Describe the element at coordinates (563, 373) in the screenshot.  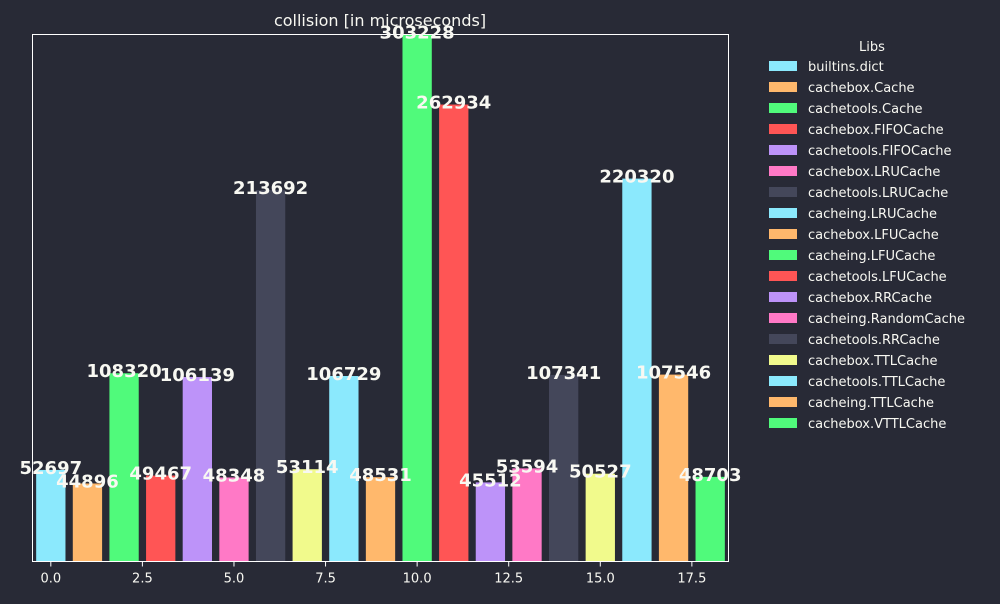
I see `bar-value-label: 107341` at that location.